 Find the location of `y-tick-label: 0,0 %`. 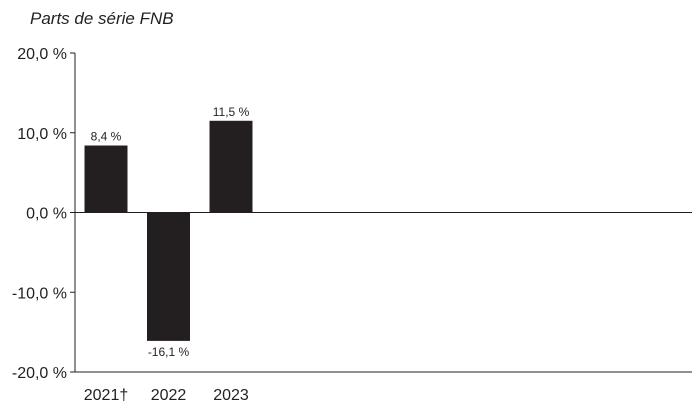

y-tick-label: 0,0 % is located at coordinates (46, 214).